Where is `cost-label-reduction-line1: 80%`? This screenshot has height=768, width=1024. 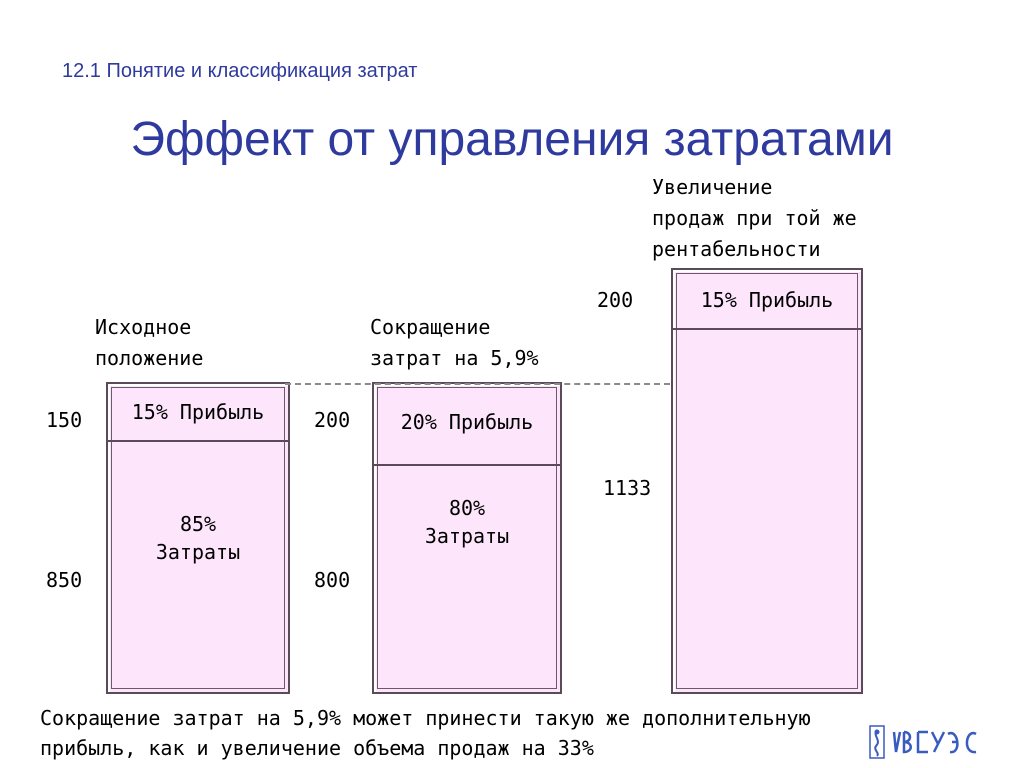 cost-label-reduction-line1: 80% is located at coordinates (467, 508).